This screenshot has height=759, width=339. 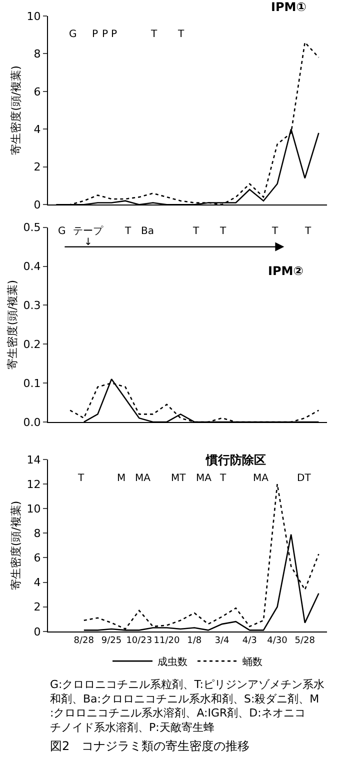 What do you see at coordinates (32, 305) in the screenshot?
I see `y-tick-label: 0.3` at bounding box center [32, 305].